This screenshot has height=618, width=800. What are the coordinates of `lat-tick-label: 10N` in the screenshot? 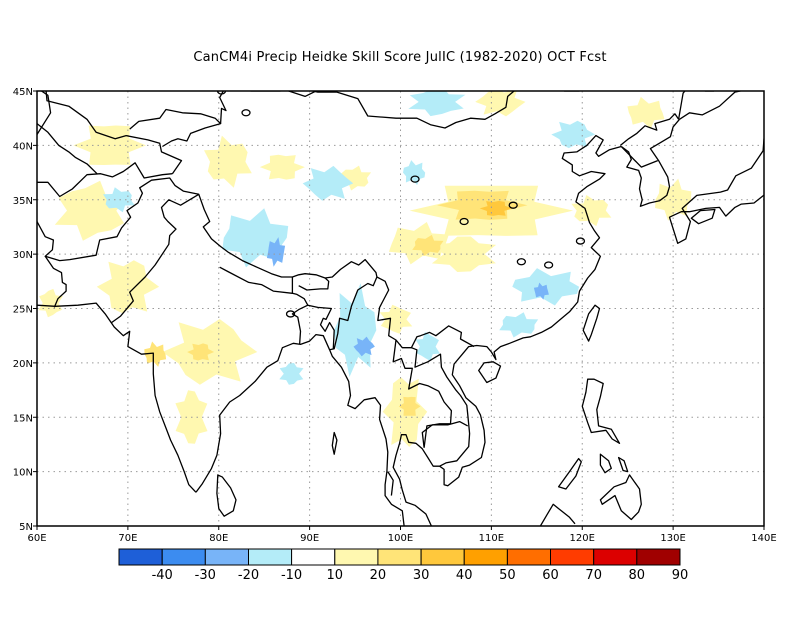 It's located at (23, 473).